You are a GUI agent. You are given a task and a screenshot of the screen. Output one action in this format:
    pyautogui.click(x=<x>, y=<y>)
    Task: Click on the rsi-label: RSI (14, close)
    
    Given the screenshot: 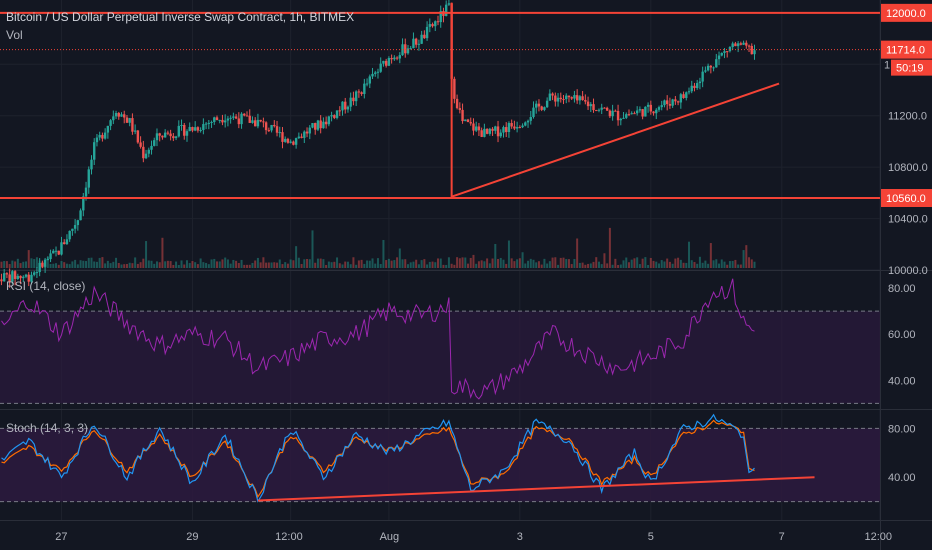 What is the action you would take?
    pyautogui.click(x=46, y=286)
    